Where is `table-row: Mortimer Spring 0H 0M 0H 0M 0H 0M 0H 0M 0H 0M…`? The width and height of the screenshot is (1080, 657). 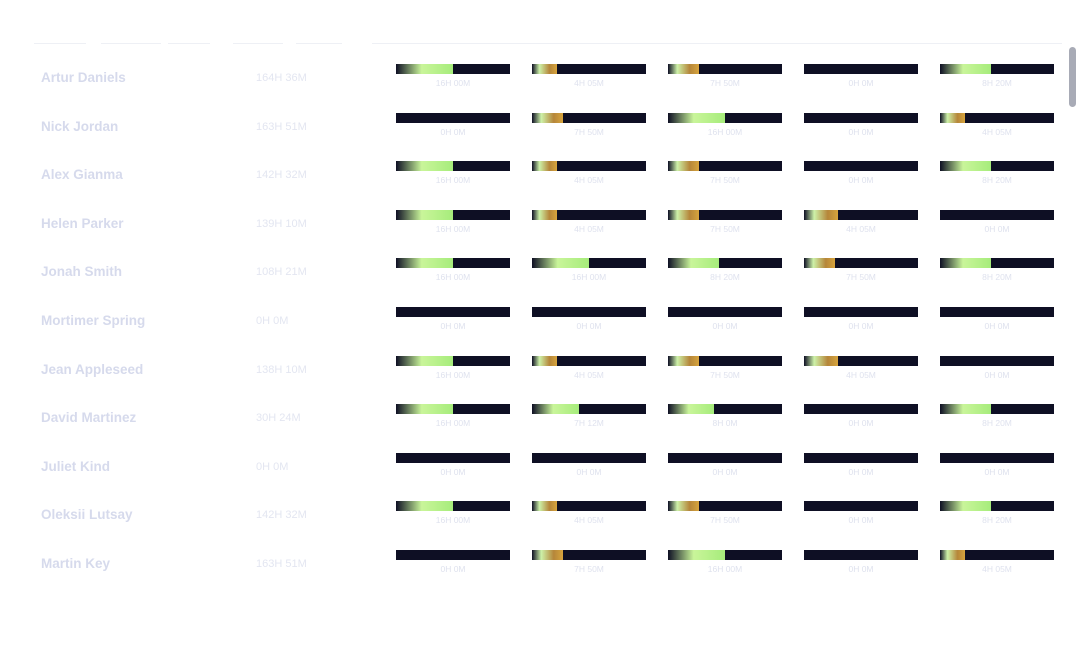 table-row: Mortimer Spring 0H 0M 0H 0M 0H 0M 0H 0M 0H 0M… is located at coordinates (531, 319).